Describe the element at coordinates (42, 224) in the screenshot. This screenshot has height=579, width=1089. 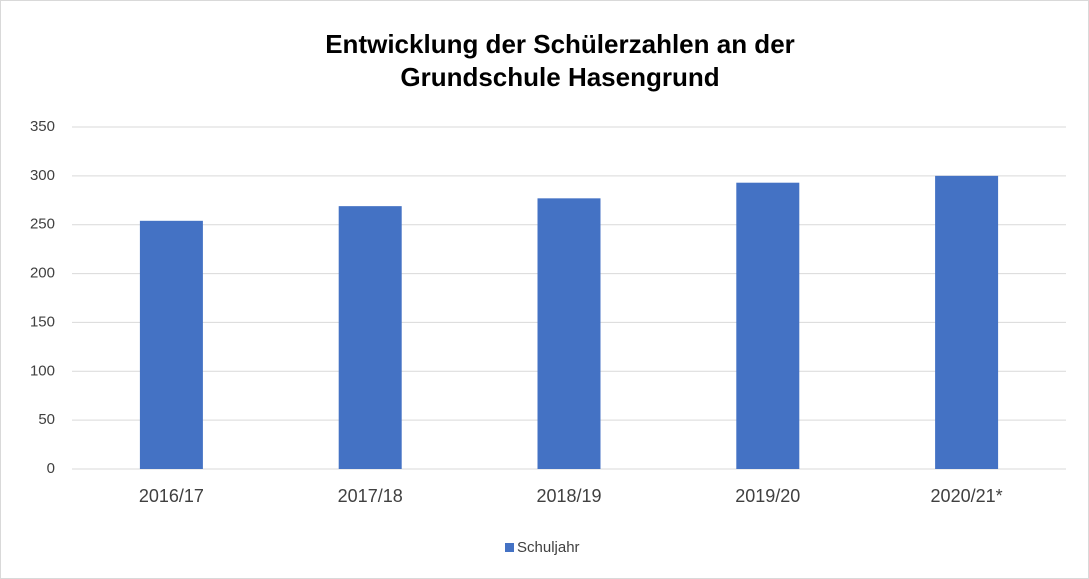
I see `y-tick-label: 250` at that location.